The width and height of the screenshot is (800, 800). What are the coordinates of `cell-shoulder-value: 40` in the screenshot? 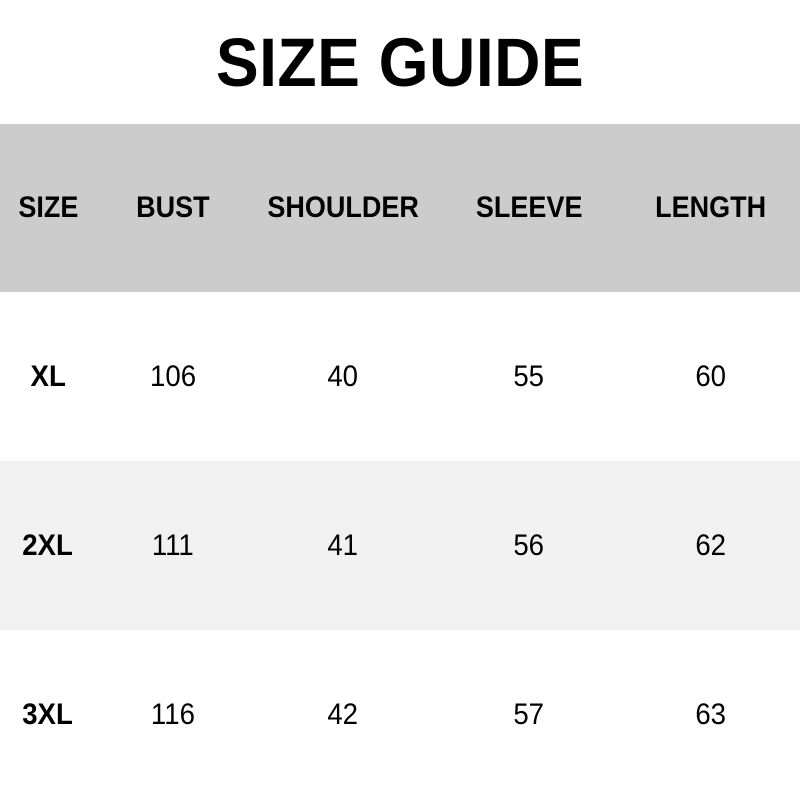 It's located at (343, 376).